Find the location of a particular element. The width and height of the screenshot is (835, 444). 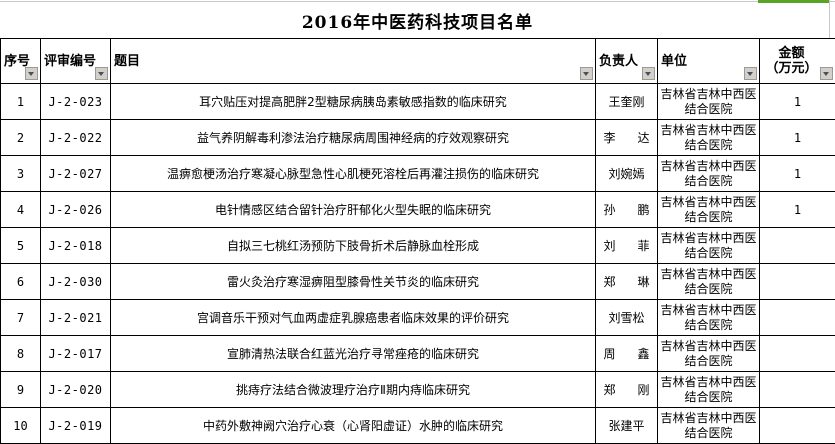

cell-title: 宣肺清热法联合红蓝光治疗寻常痤疮的临床研究 is located at coordinates (353, 354).